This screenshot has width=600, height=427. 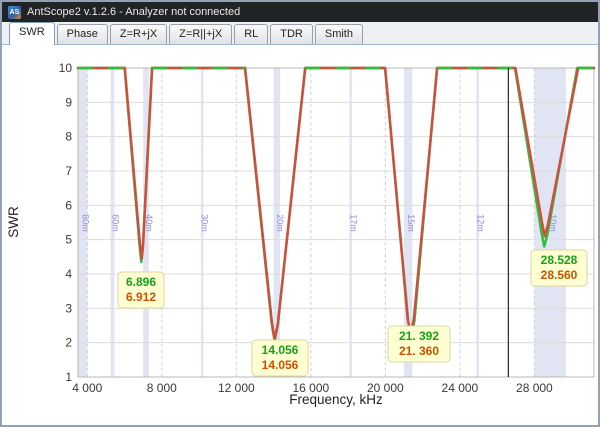 I want to click on x-axis-title: Frequency, kHz, so click(x=336, y=399).